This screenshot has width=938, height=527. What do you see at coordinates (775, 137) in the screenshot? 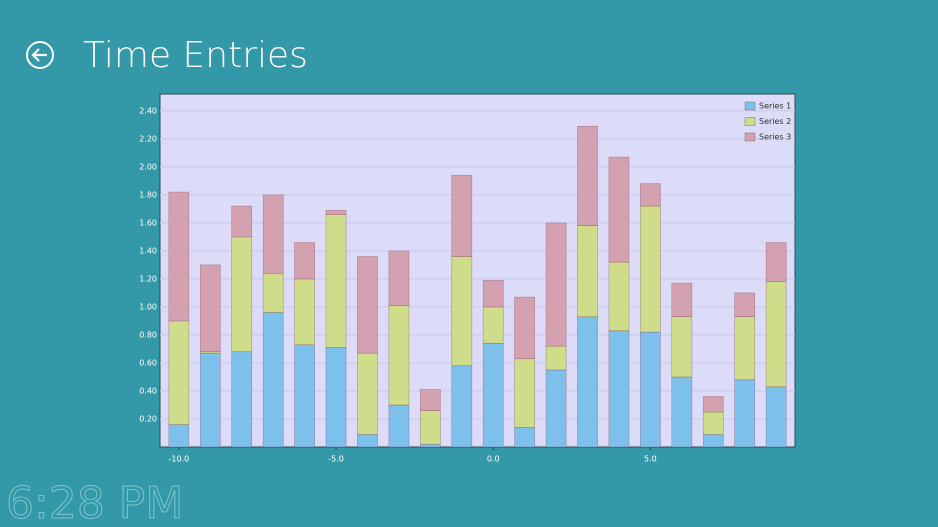
I see `legend-label: Series 3` at bounding box center [775, 137].